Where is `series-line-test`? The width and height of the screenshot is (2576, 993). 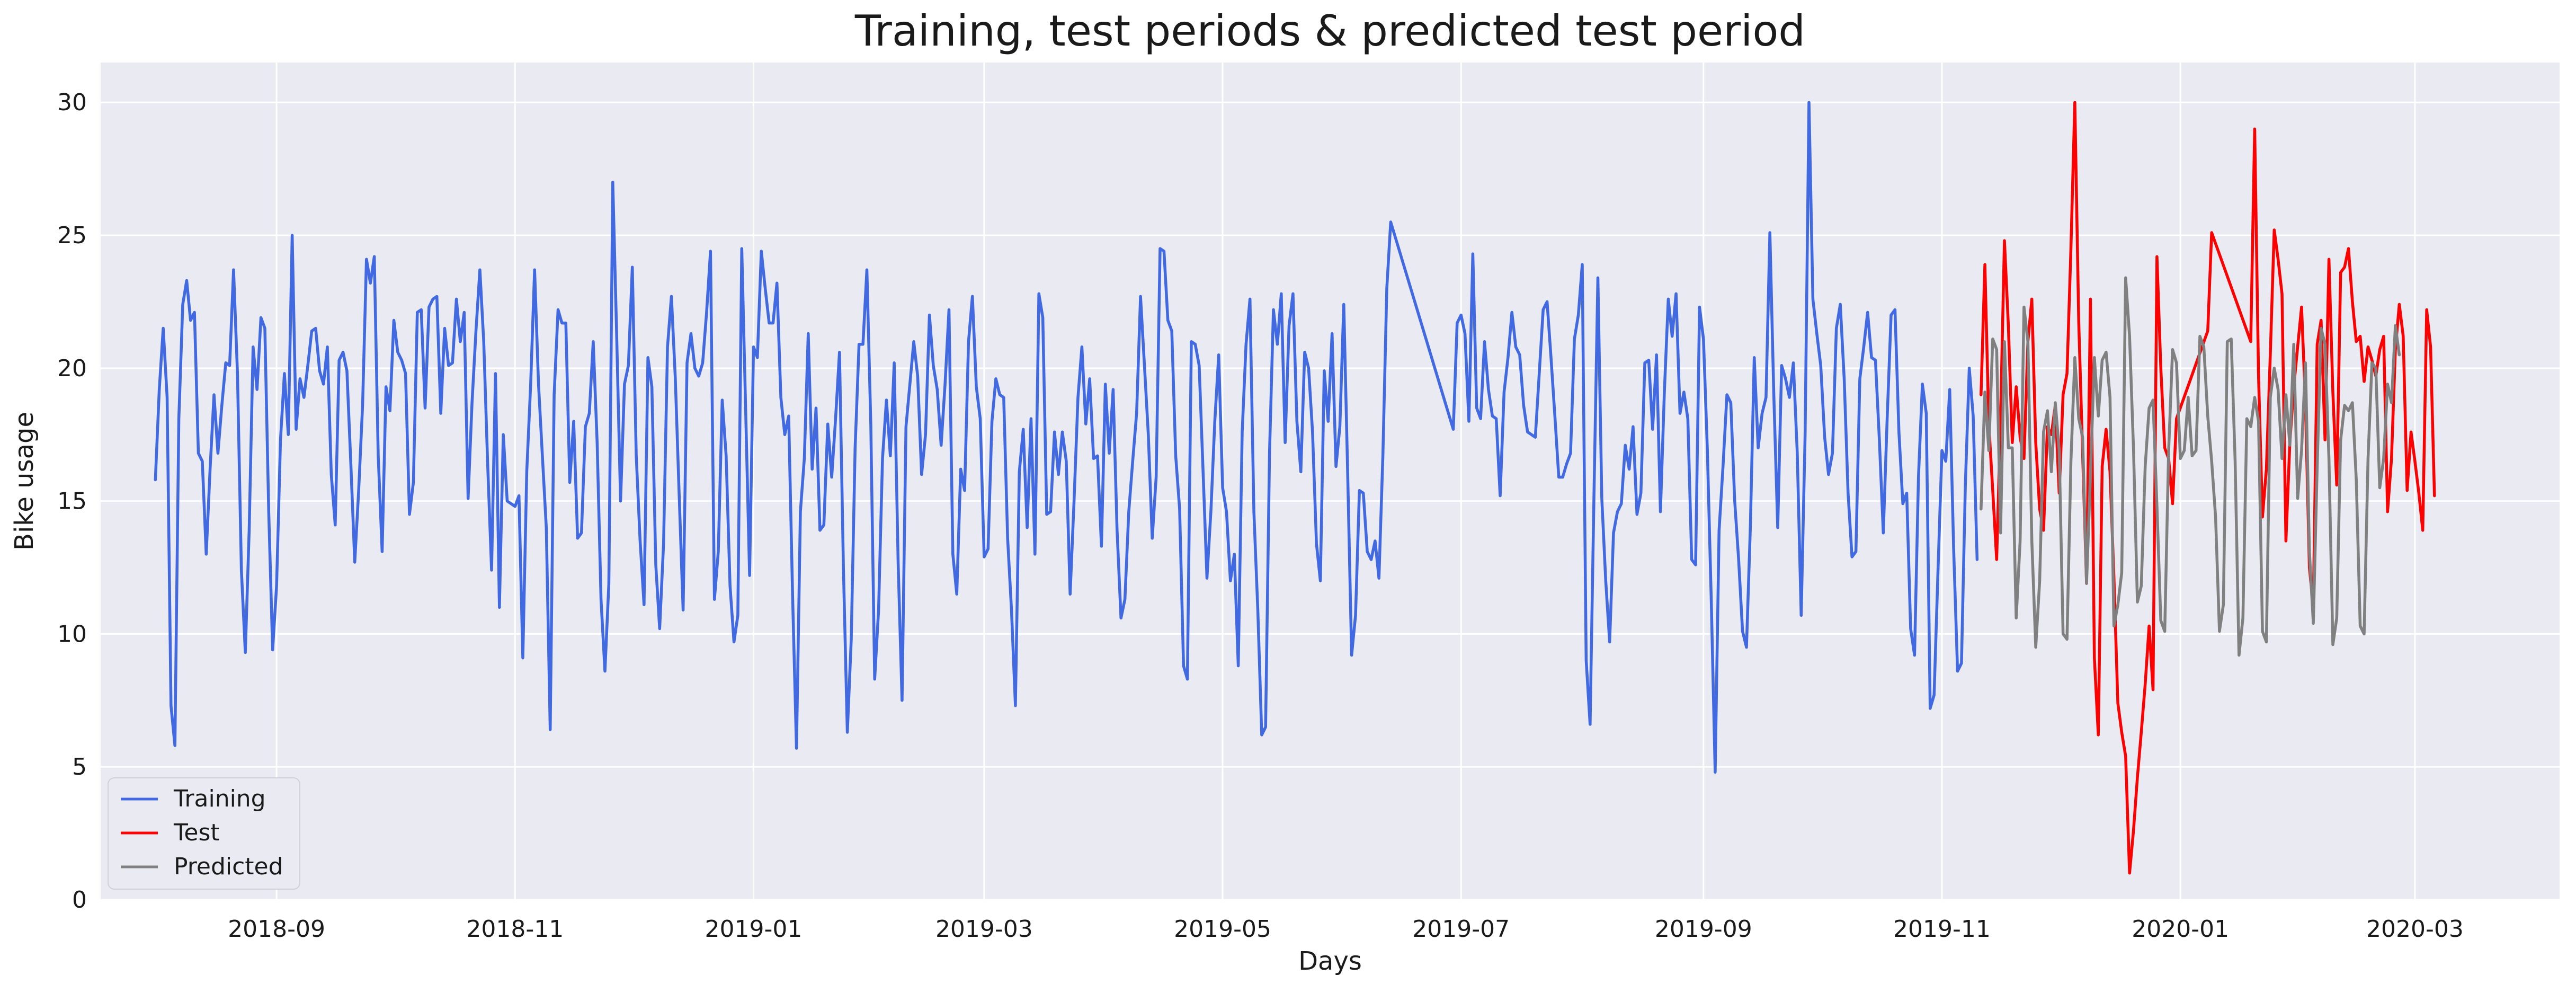
series-line-test is located at coordinates (2208, 488).